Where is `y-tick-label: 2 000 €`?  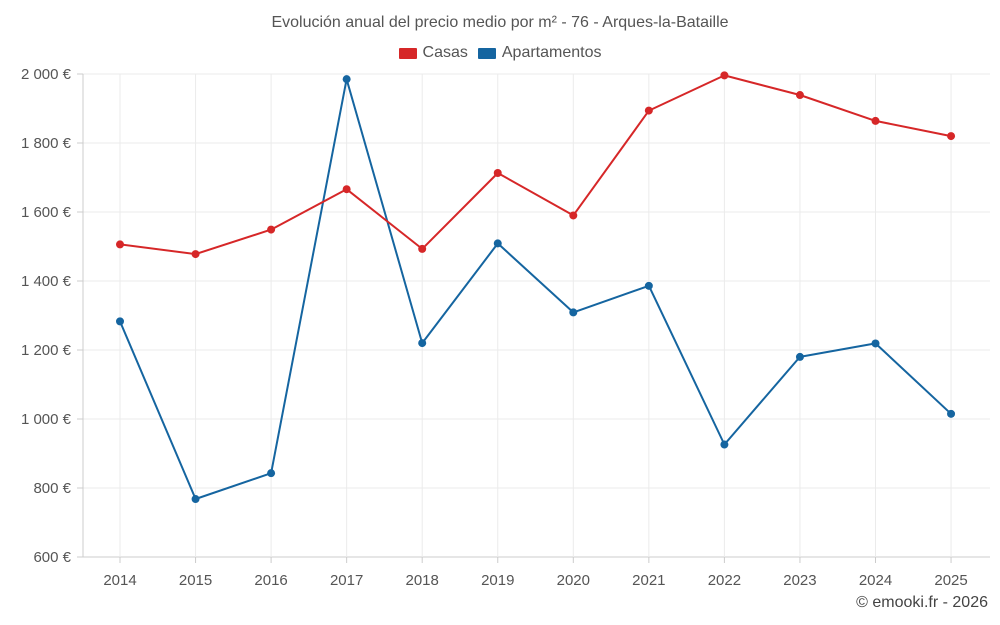
y-tick-label: 2 000 € is located at coordinates (46, 74).